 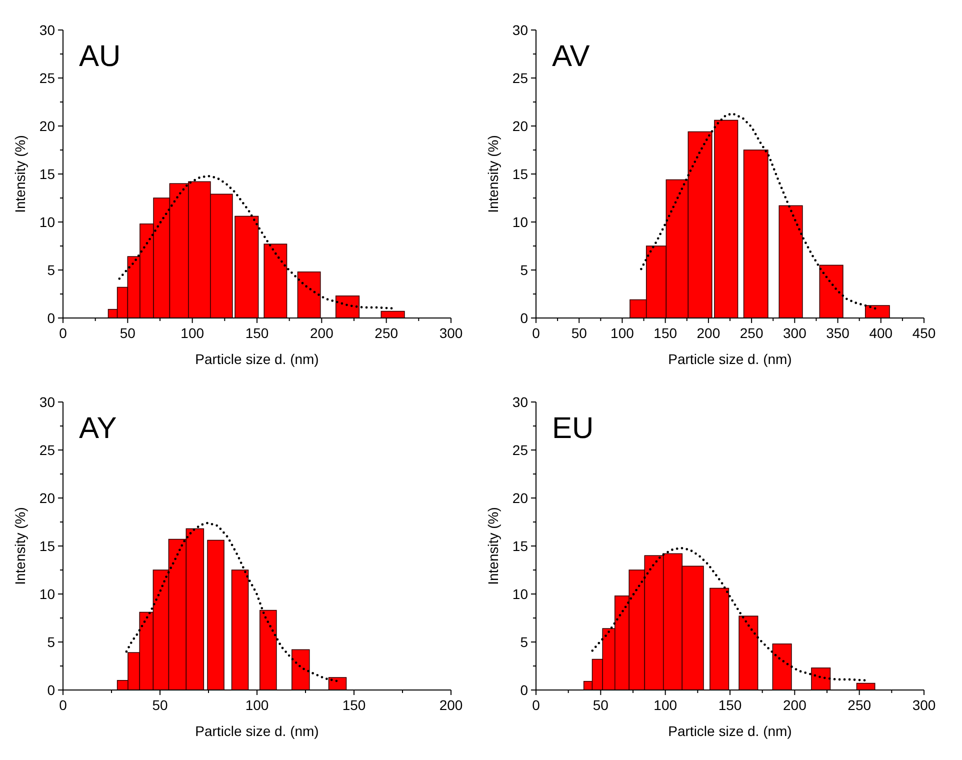 I want to click on x-tick-label: 400, so click(x=881, y=333).